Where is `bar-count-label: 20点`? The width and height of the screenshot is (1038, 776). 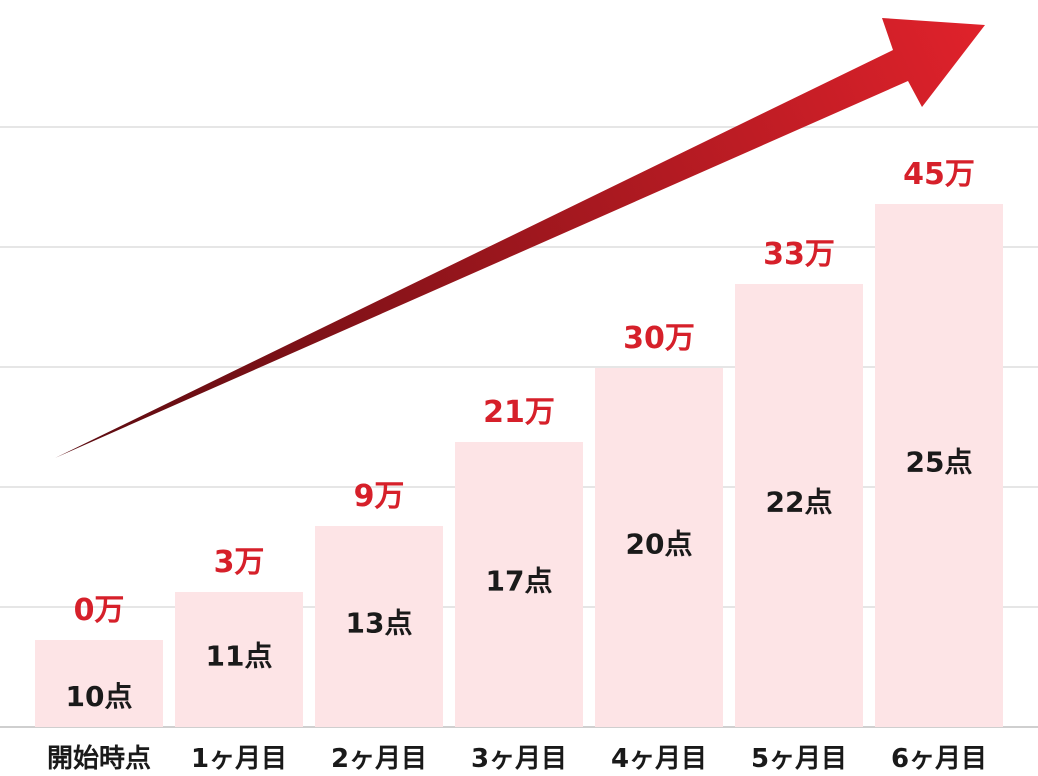 bar-count-label: 20点 is located at coordinates (659, 544).